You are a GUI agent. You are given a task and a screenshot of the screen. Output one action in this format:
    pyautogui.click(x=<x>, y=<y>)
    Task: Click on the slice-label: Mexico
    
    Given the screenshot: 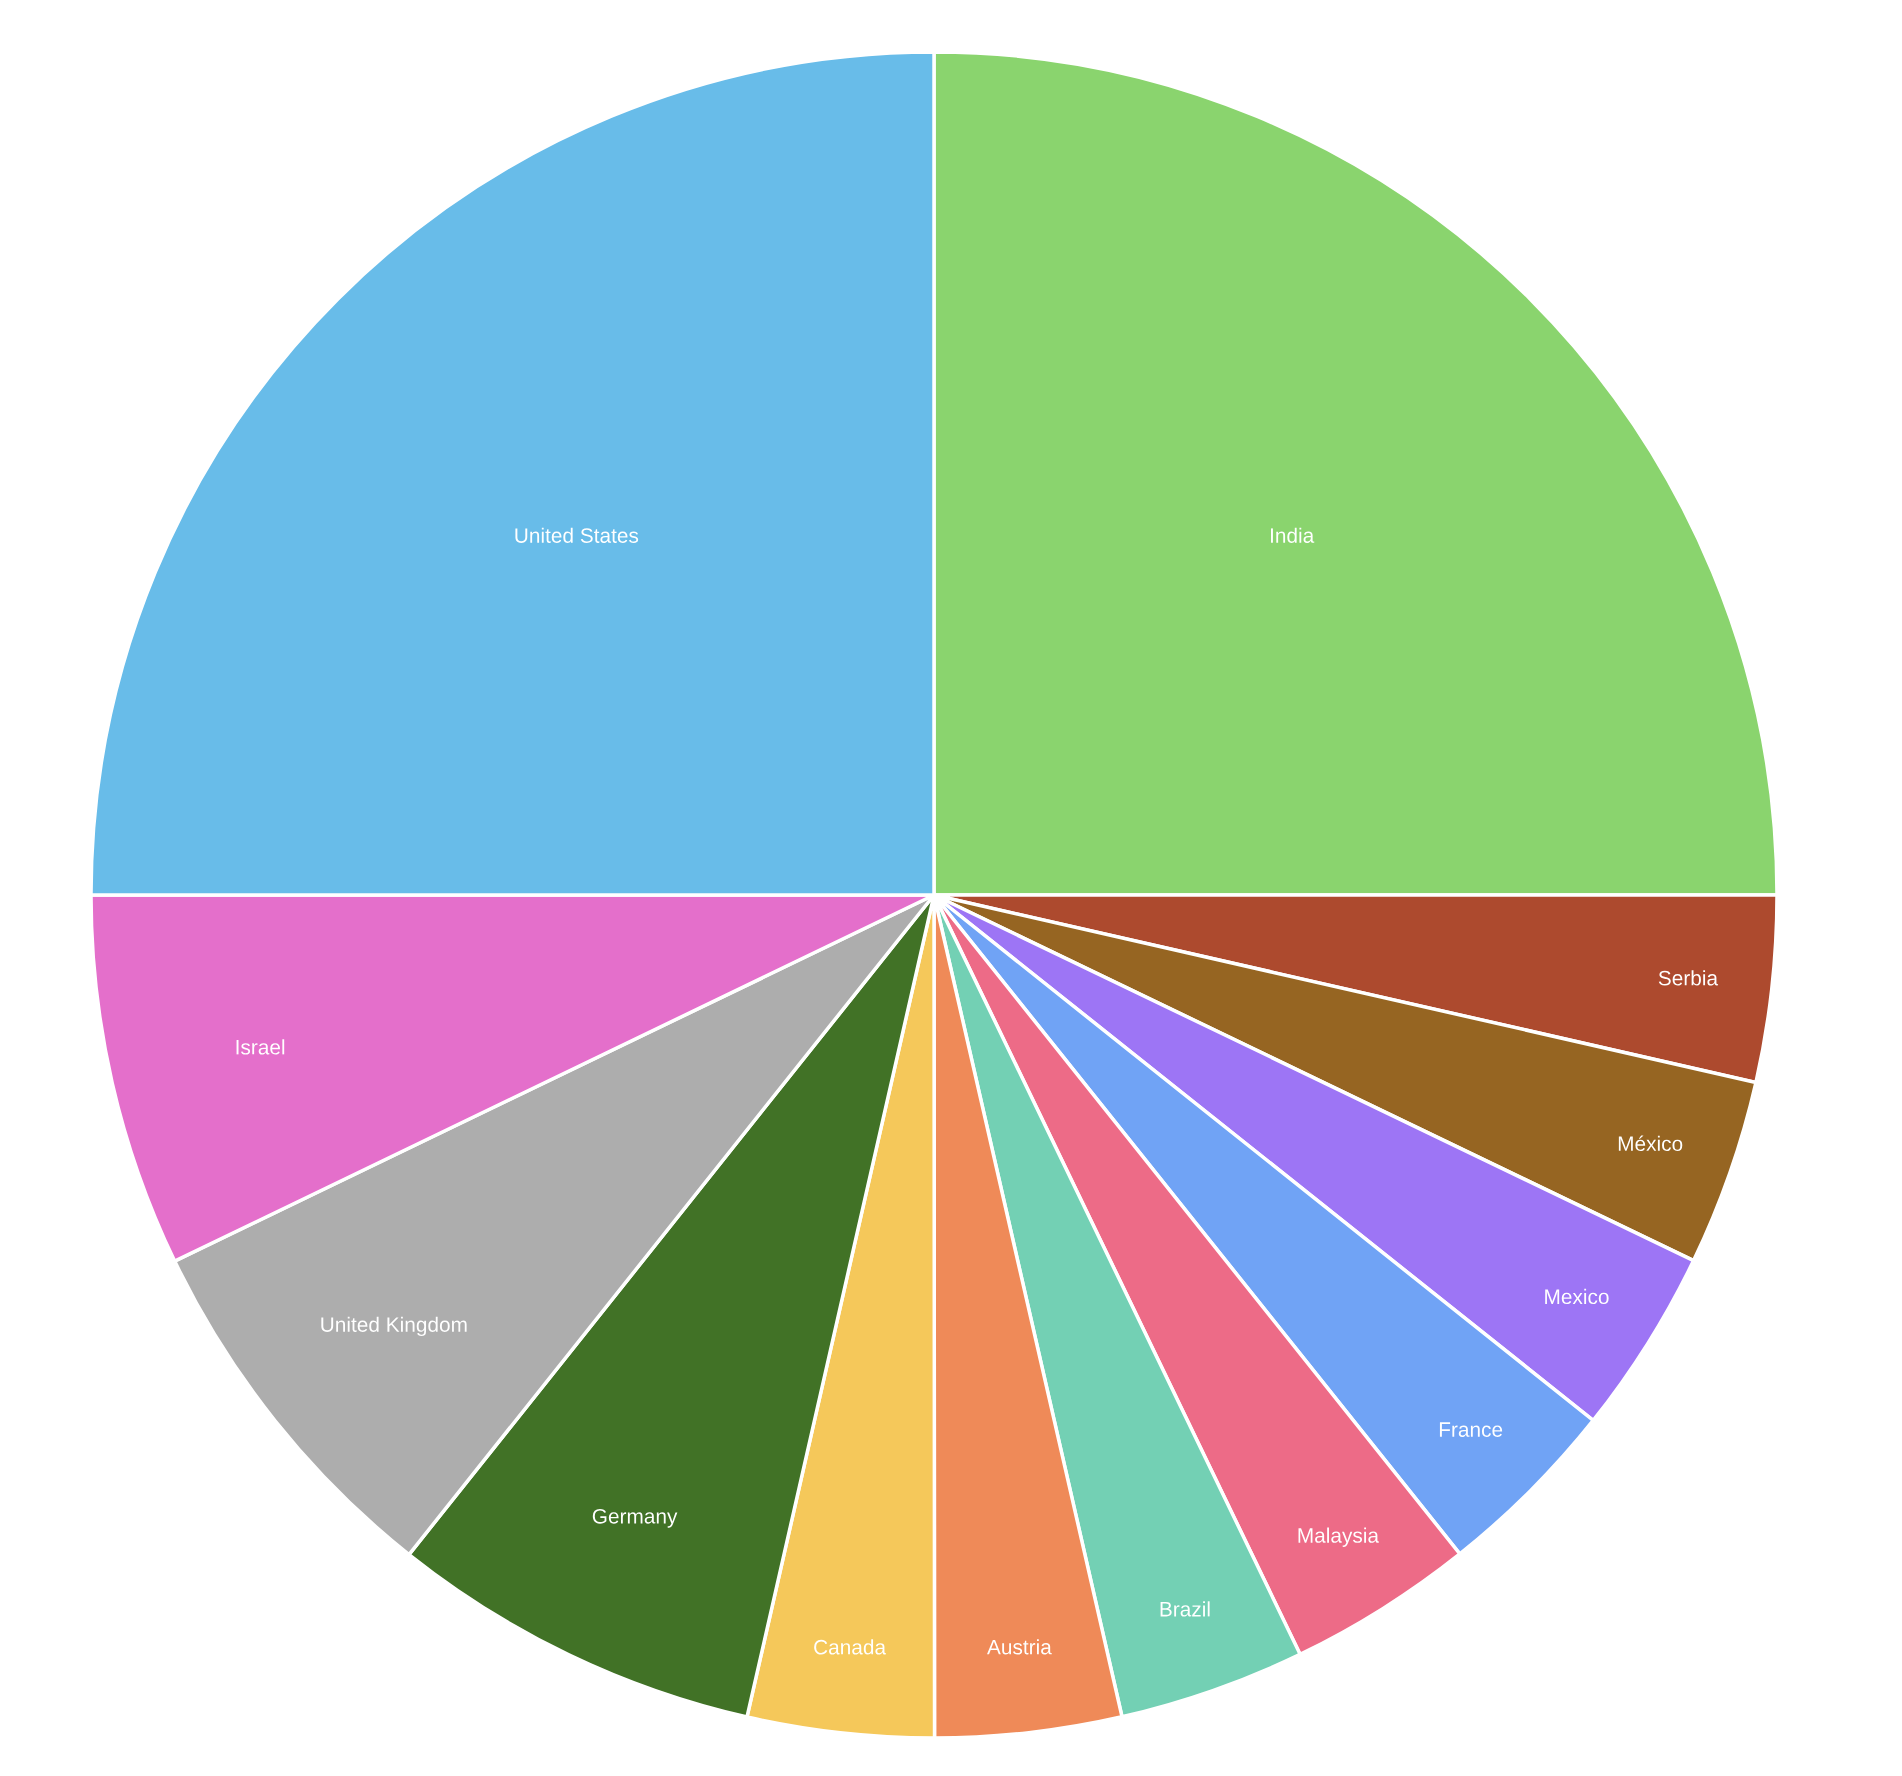 What is the action you would take?
    pyautogui.click(x=1577, y=1296)
    